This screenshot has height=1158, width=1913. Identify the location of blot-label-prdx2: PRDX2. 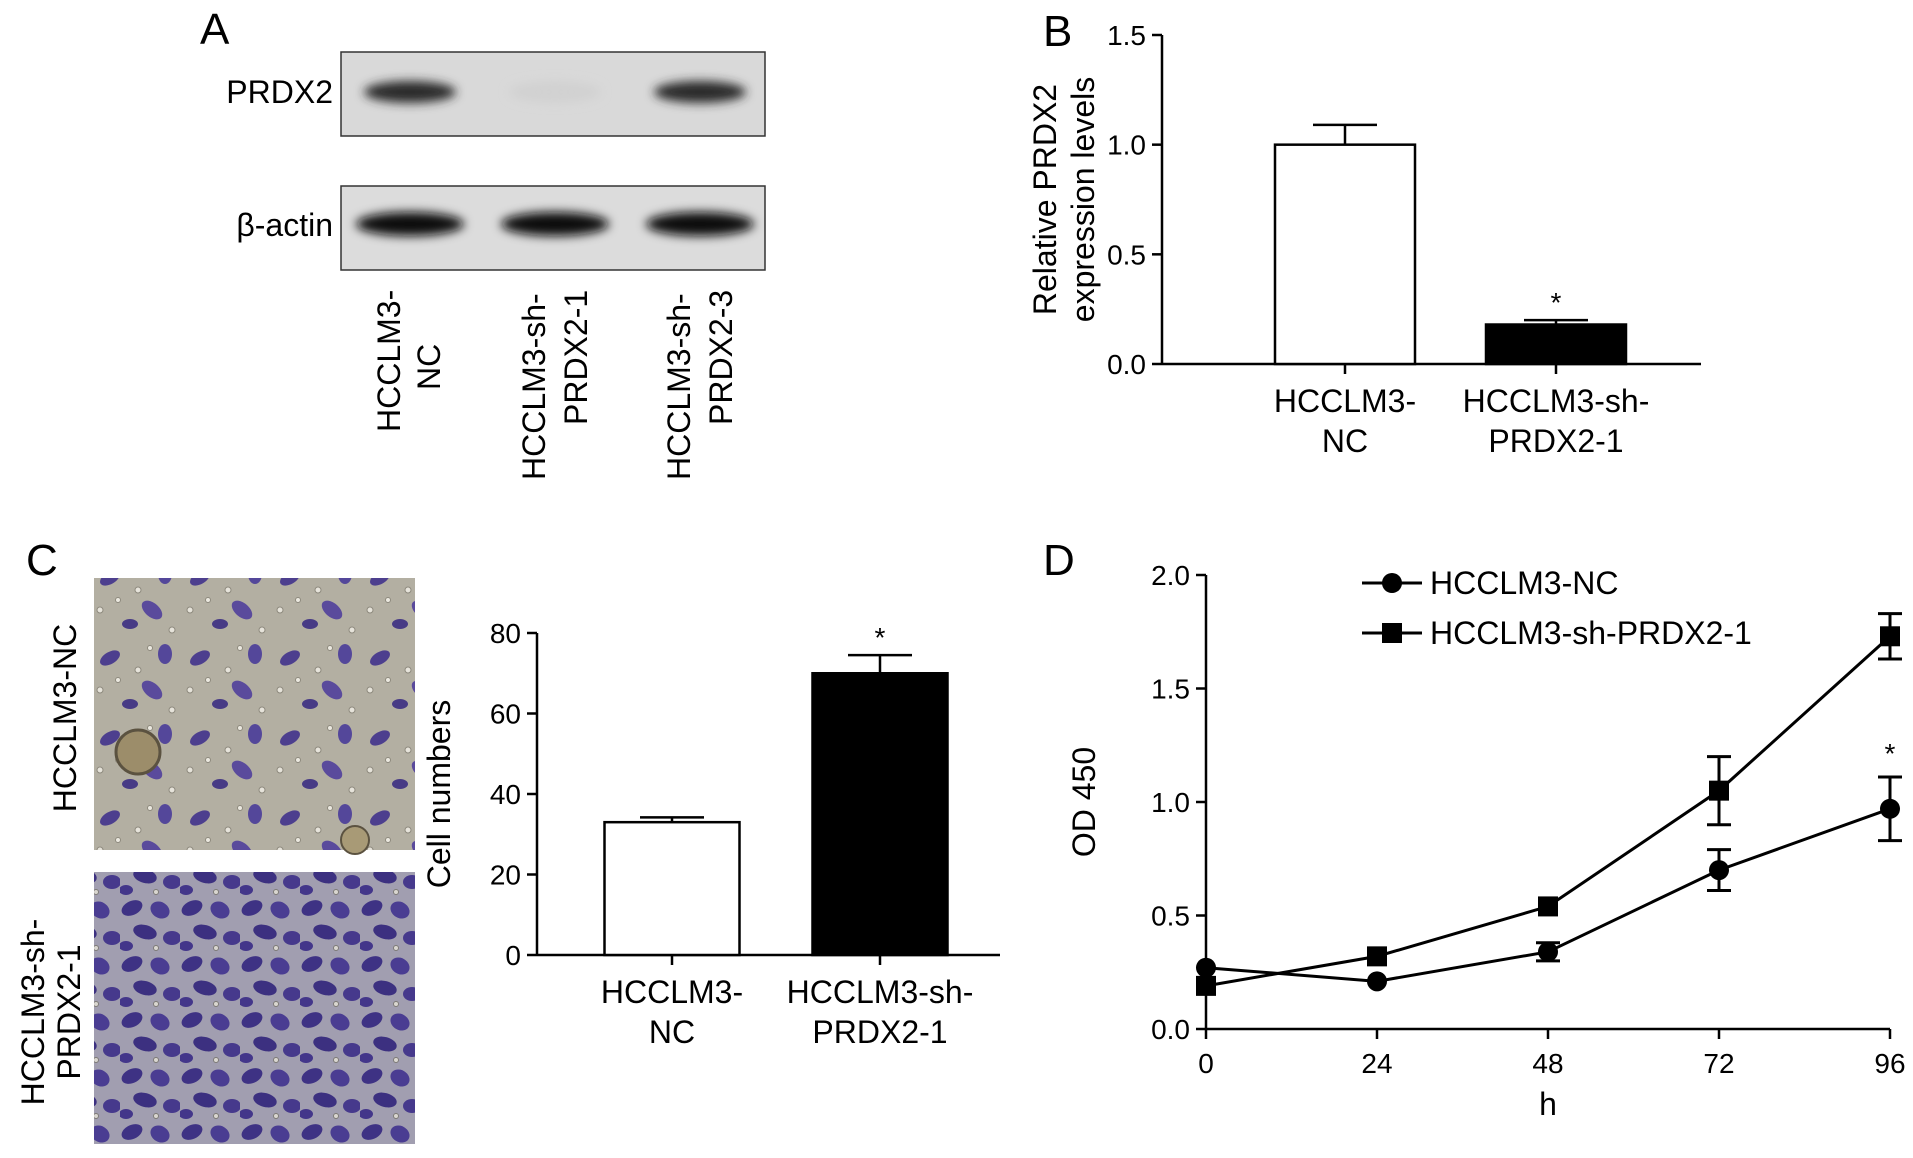
(279, 92).